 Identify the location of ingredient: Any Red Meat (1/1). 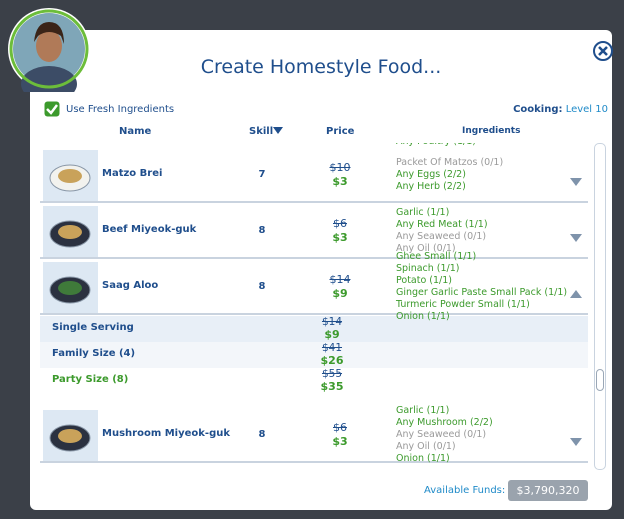
(442, 224).